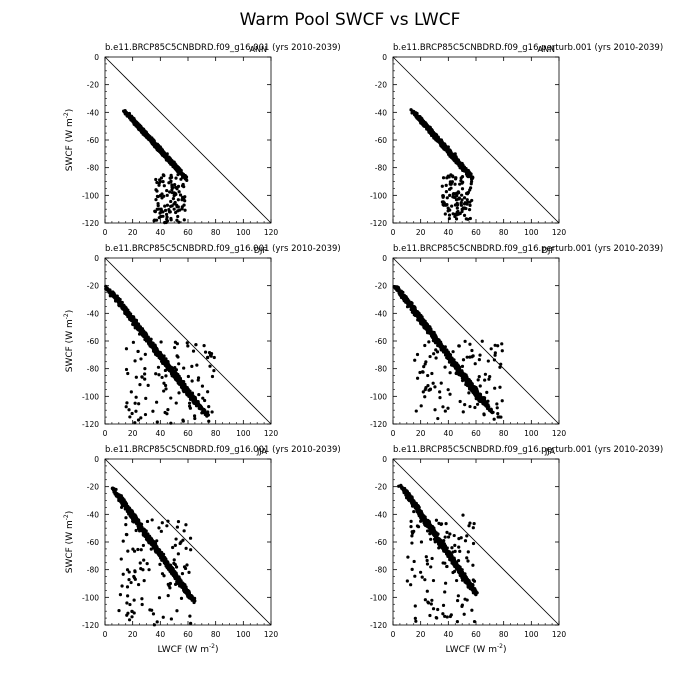  I want to click on y-tick-label: -20, so click(93, 286).